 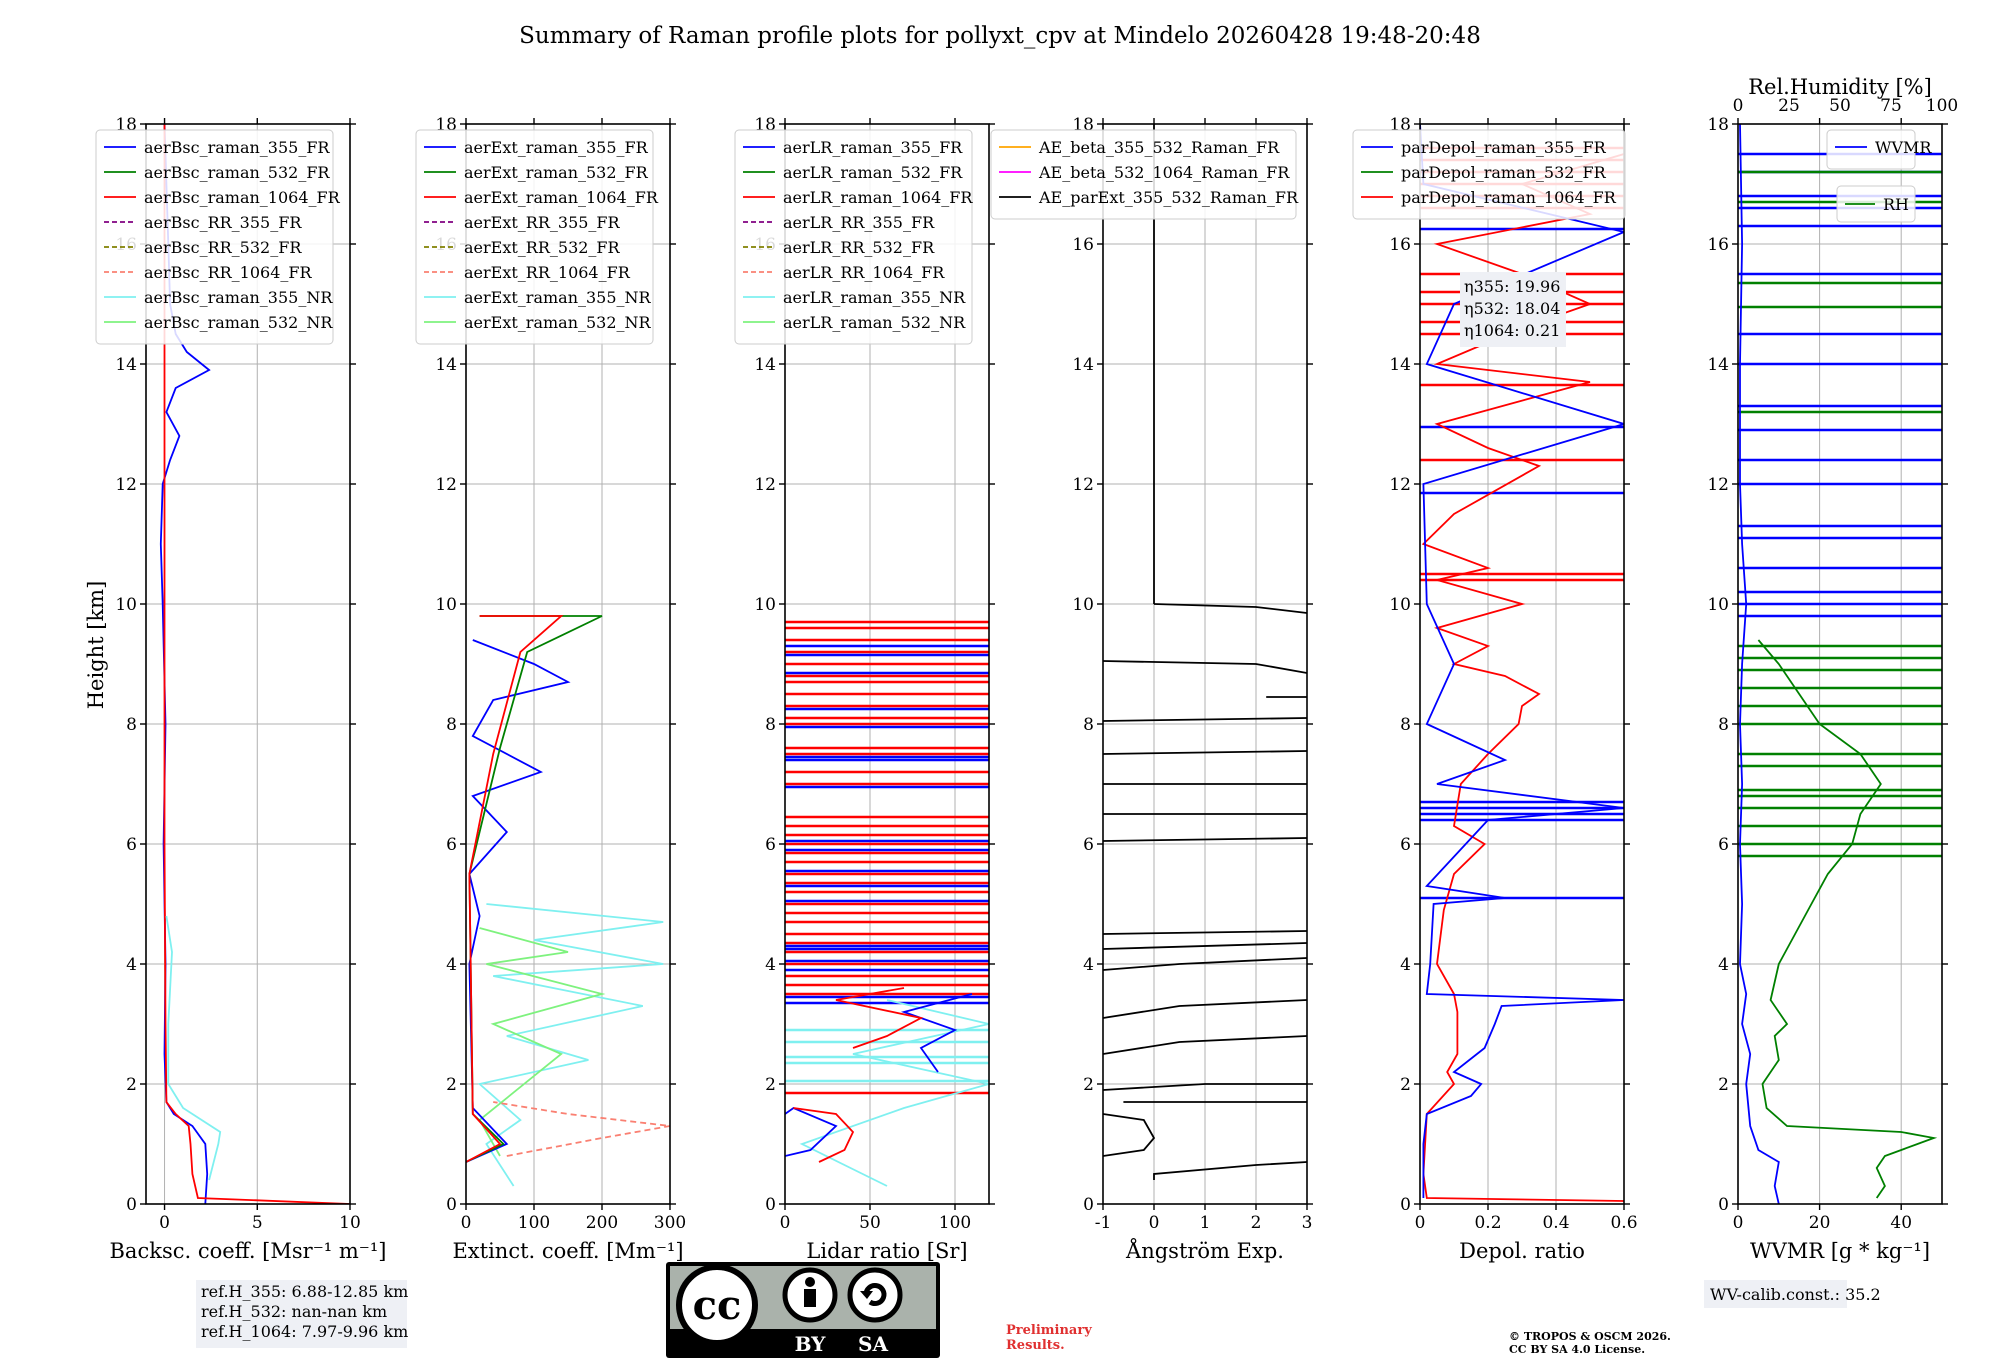 I want to click on series-aerLR_raman_1064_FR, so click(x=824, y=1135).